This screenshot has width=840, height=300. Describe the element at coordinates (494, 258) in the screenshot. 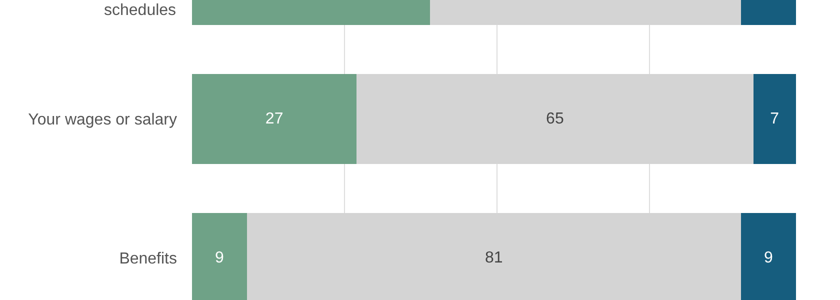

I see `data-label: 81` at that location.